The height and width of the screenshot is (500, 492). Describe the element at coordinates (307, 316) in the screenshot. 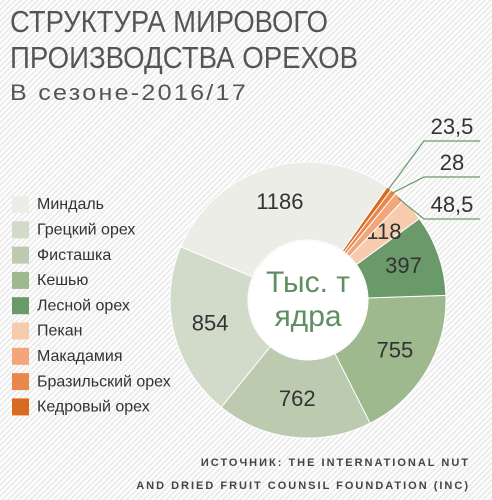

I see `center-label: ядра` at that location.